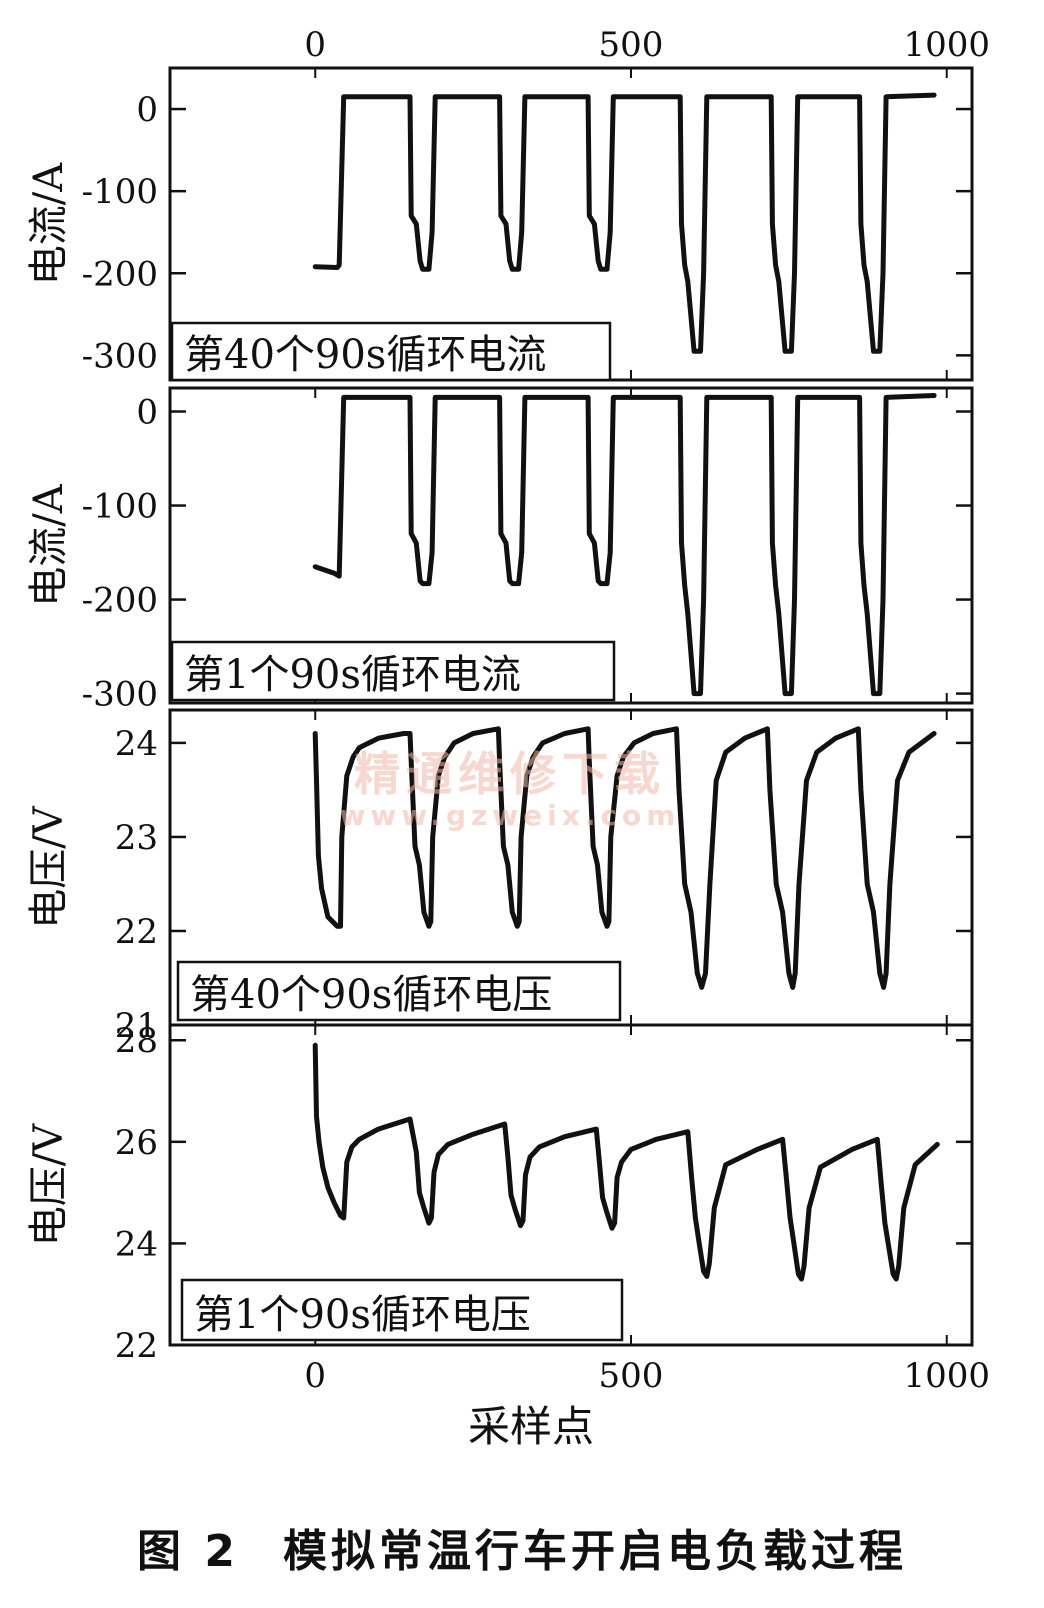  What do you see at coordinates (136, 1143) in the screenshot?
I see `y-tick-label: 26` at bounding box center [136, 1143].